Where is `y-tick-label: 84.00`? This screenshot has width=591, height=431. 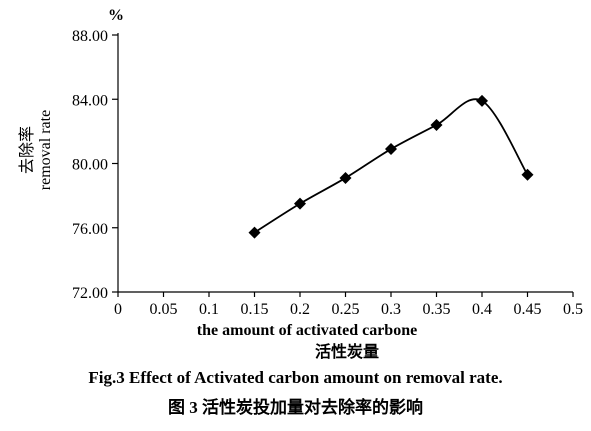
y-tick-label: 84.00 is located at coordinates (90, 100).